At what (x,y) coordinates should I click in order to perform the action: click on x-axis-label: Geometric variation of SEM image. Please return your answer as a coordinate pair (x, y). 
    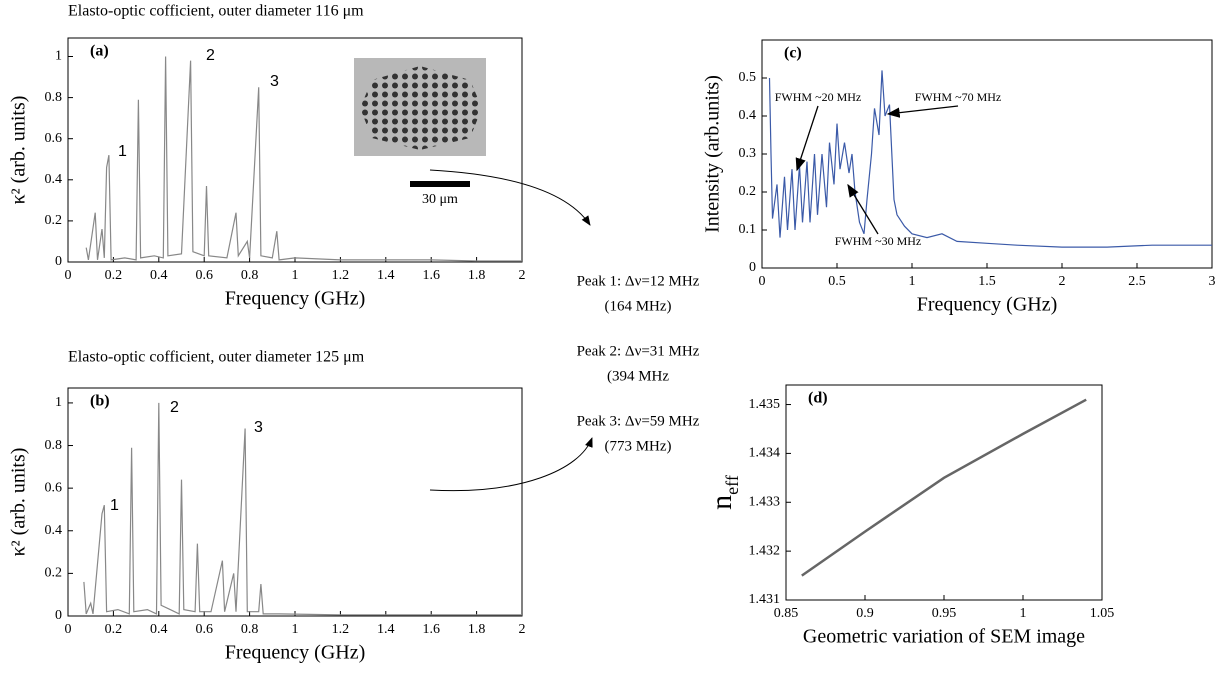
    Looking at the image, I should click on (944, 637).